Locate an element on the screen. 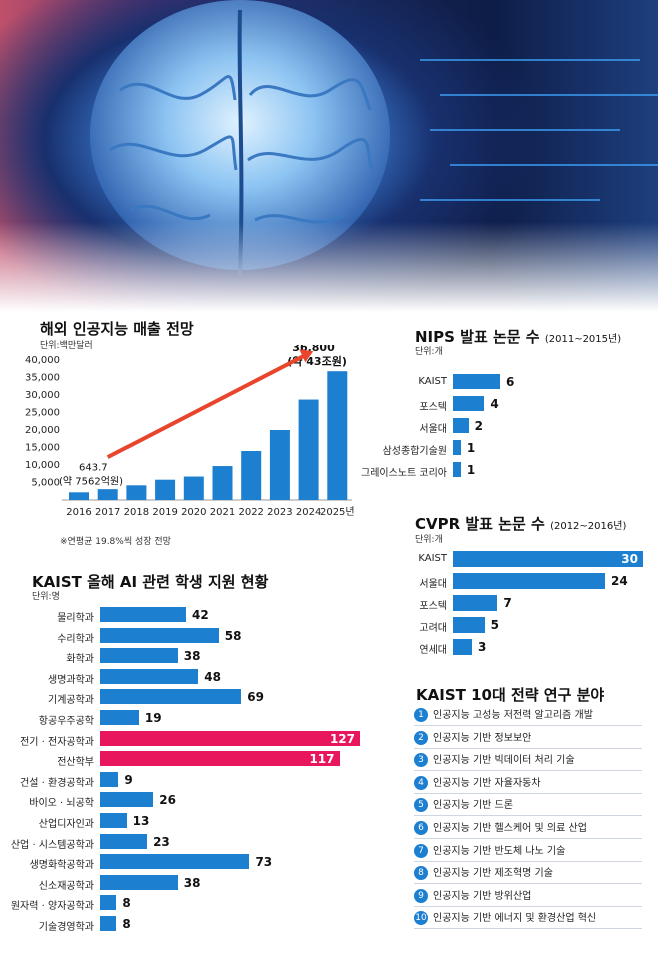  strategy-item-text: 인공지능 기반 빅데이터 처리 기술 is located at coordinates (504, 761).